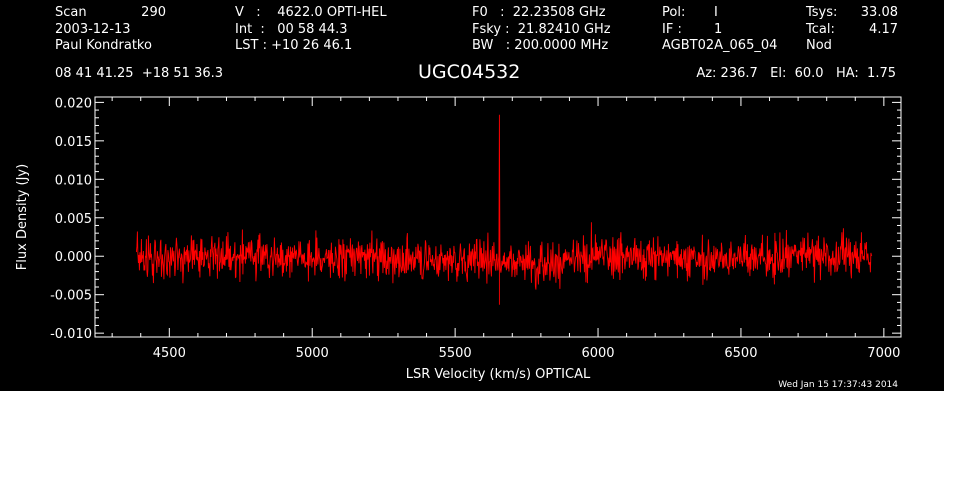 This screenshot has width=962, height=490. Describe the element at coordinates (883, 29) in the screenshot. I see `tcal-value: 4.17` at that location.